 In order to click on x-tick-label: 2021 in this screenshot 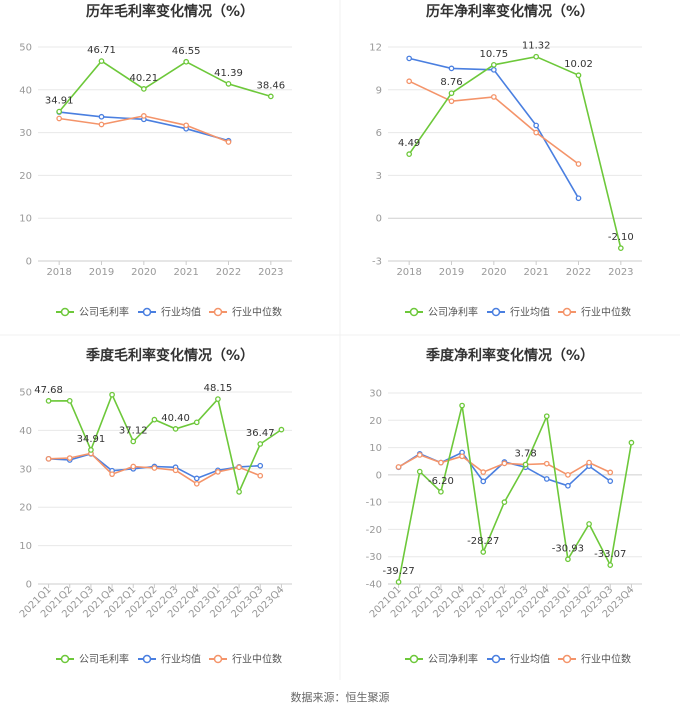, I will do `click(185, 272)`.